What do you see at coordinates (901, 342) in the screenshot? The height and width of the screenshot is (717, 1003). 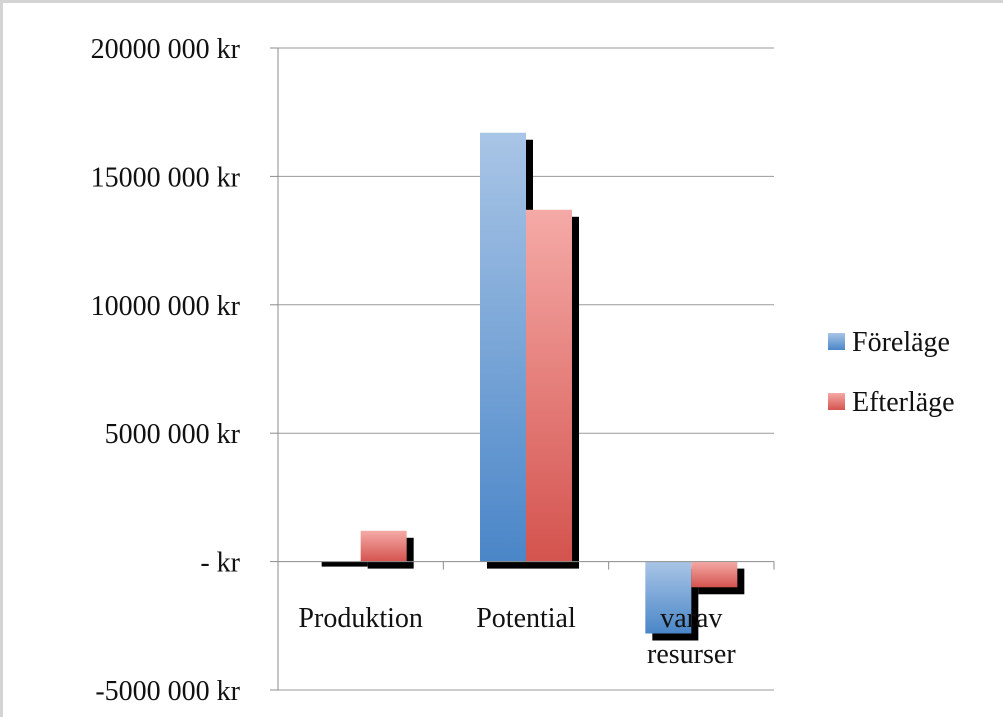 I see `legend-label: Föreläge` at bounding box center [901, 342].